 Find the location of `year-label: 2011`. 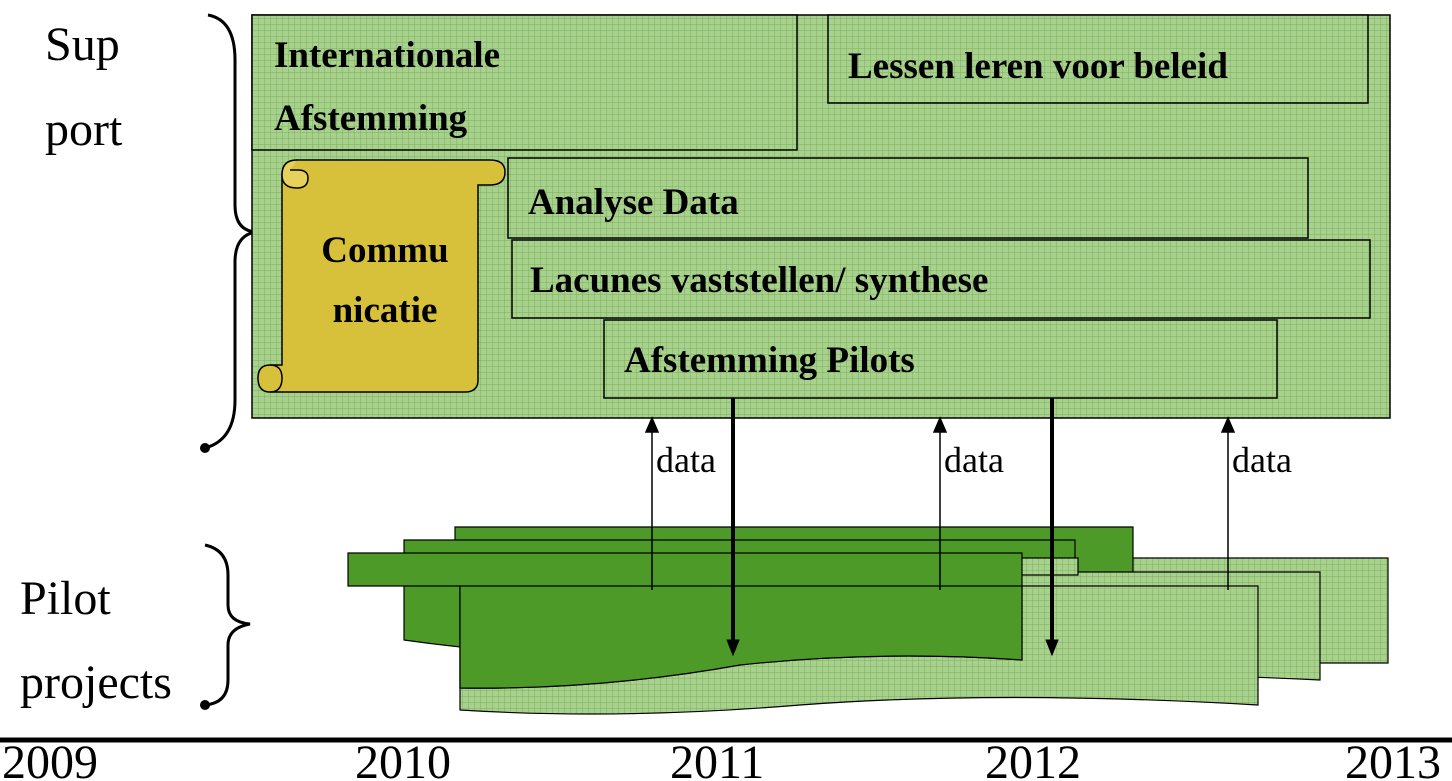

year-label: 2011 is located at coordinates (717, 758).